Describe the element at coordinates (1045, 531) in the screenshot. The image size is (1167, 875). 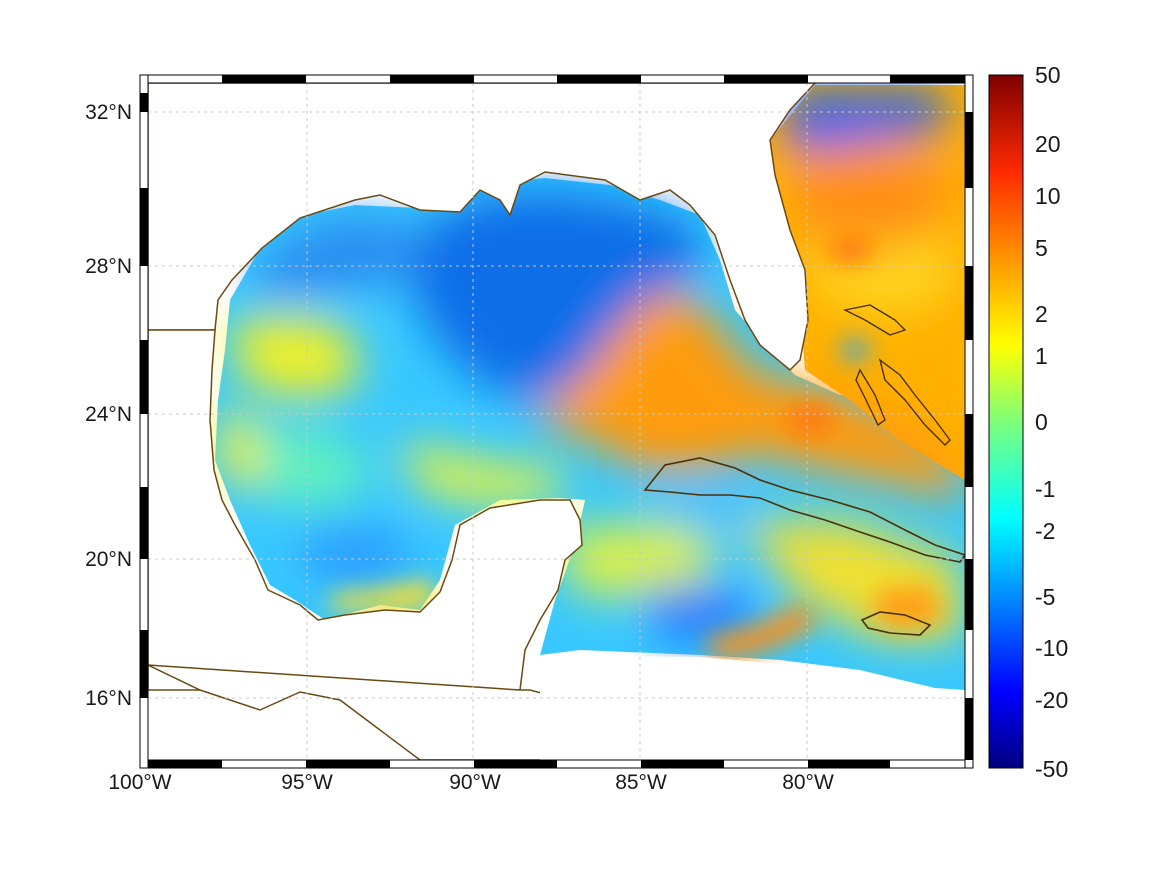
I see `colorbar-label: -2` at that location.